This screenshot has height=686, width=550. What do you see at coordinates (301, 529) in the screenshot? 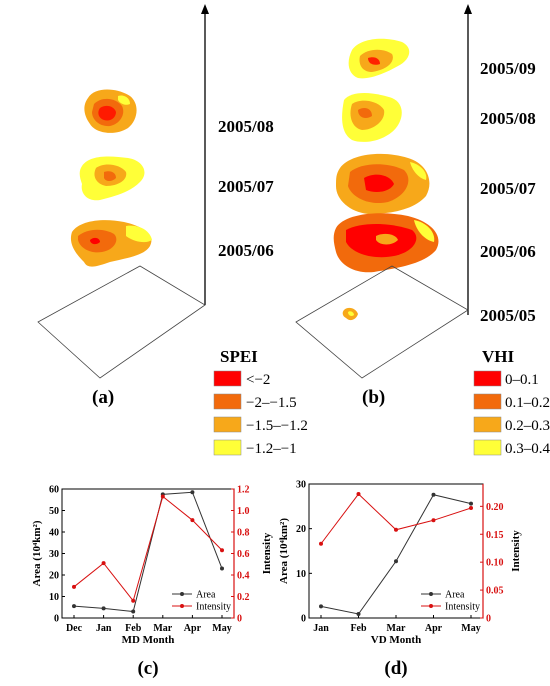
I see `chart-d-ytick-label: 20` at bounding box center [301, 529].